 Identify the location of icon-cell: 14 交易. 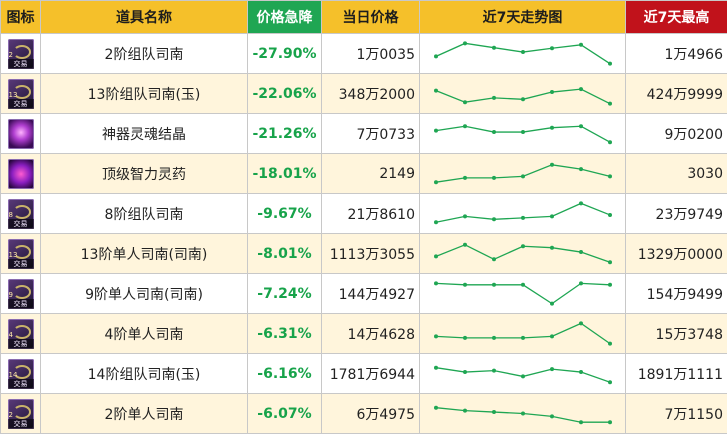
(20, 373).